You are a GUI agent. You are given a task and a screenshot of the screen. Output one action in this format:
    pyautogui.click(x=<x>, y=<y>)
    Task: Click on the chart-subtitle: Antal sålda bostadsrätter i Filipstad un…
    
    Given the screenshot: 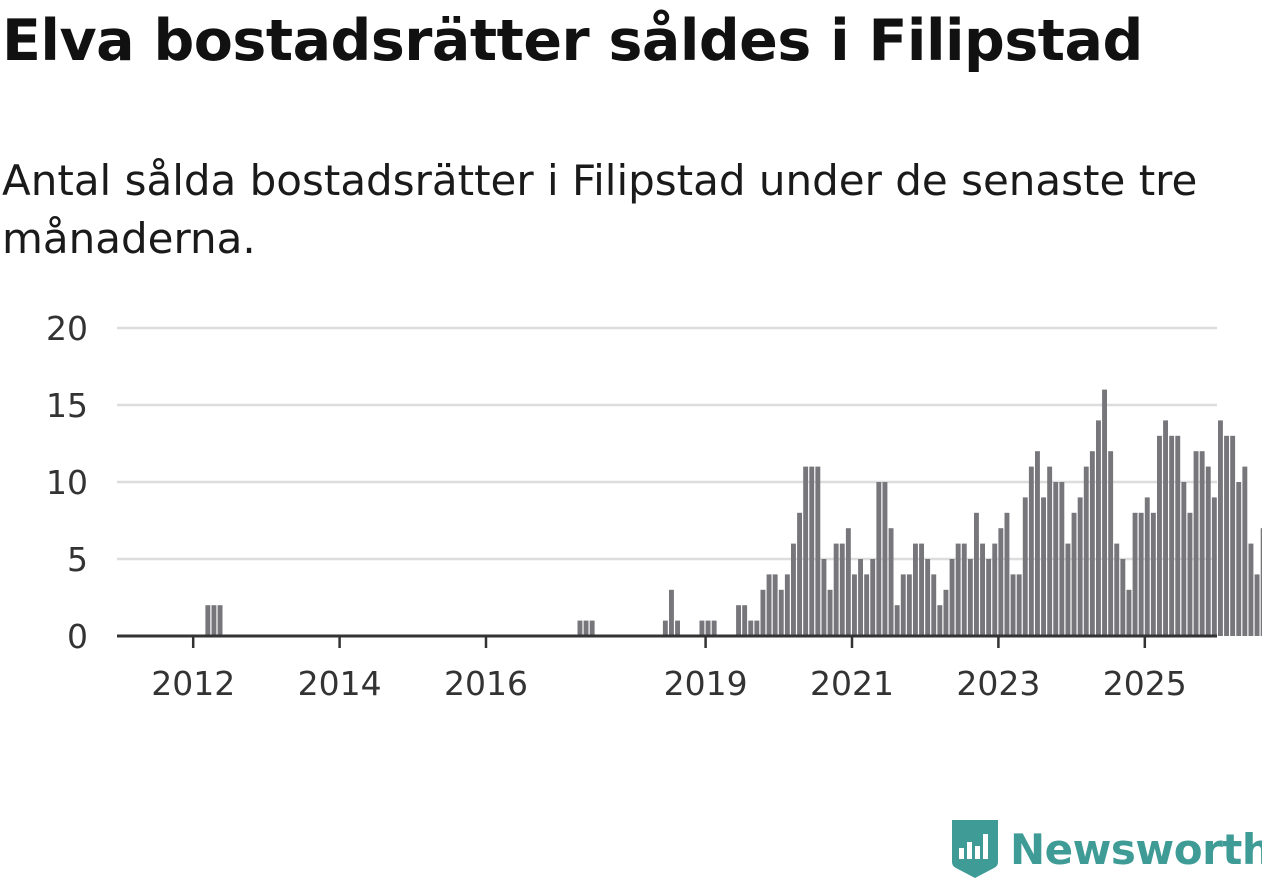 What is the action you would take?
    pyautogui.click(x=600, y=209)
    